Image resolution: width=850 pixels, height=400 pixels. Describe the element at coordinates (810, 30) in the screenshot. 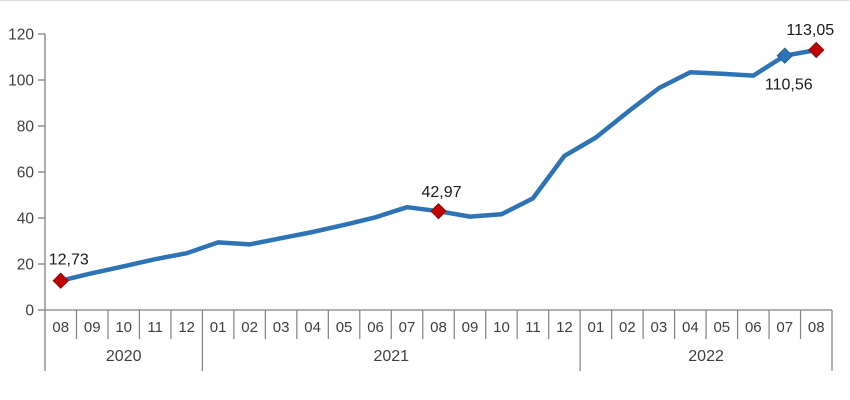

I see `data-point-label: 113,05` at that location.